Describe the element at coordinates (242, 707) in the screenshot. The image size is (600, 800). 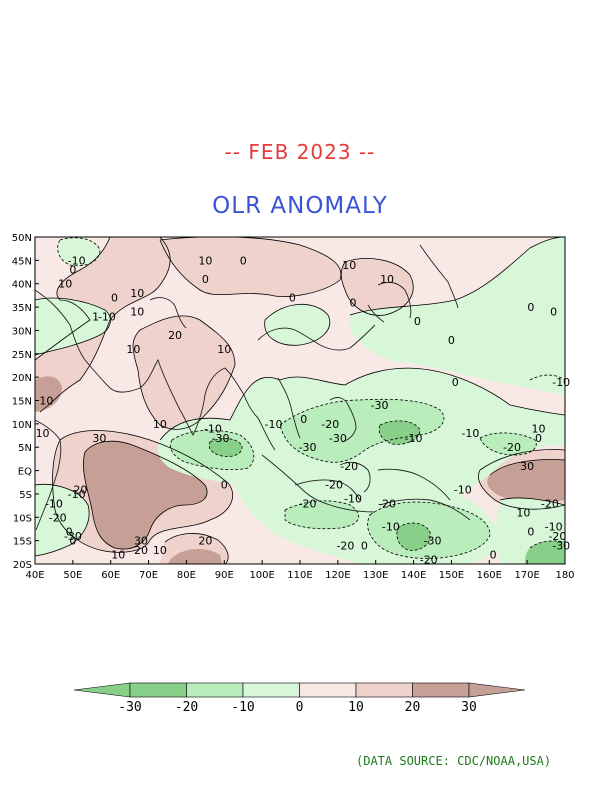
I see `colorbar-label: -10` at that location.